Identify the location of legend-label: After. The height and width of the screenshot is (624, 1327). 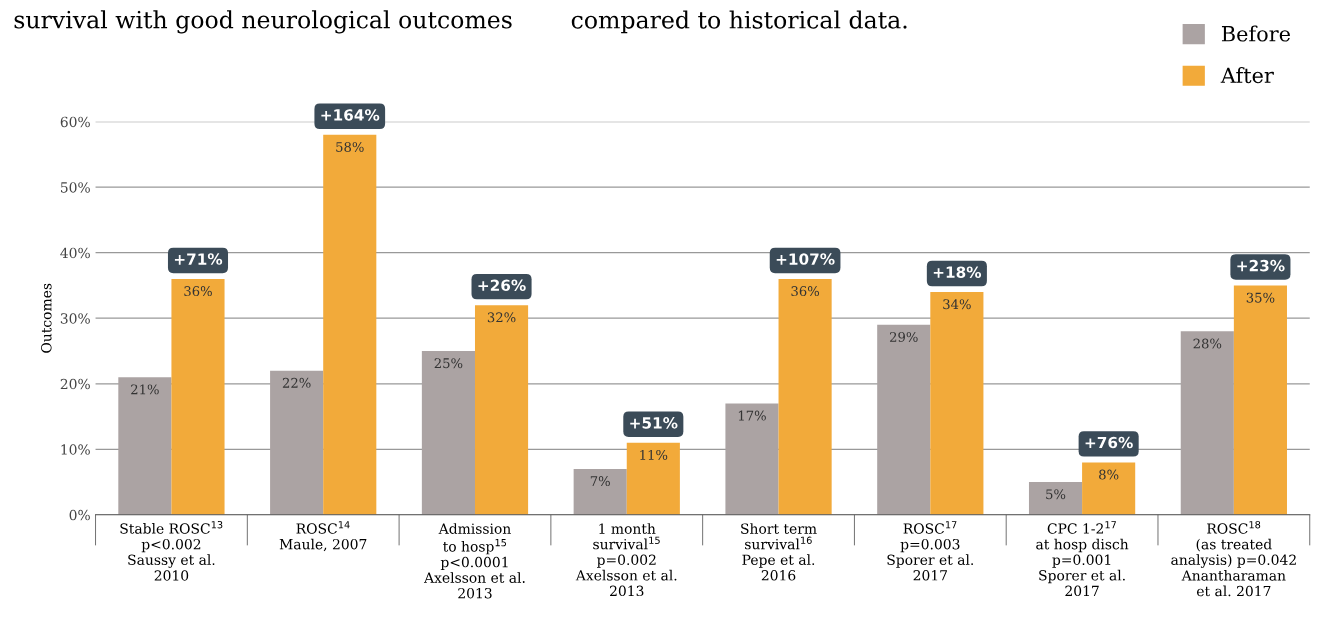
(1247, 75).